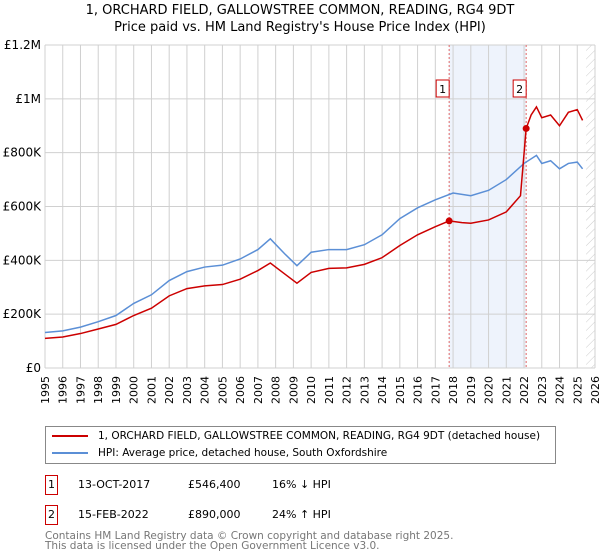  Describe the element at coordinates (33, 368) in the screenshot. I see `y-tick-label: £0` at that location.